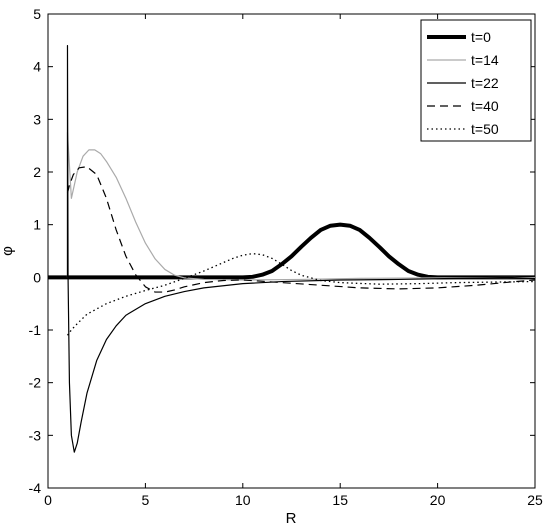 This screenshot has width=550, height=529. Describe the element at coordinates (481, 37) in the screenshot. I see `legend-label: t=0` at that location.